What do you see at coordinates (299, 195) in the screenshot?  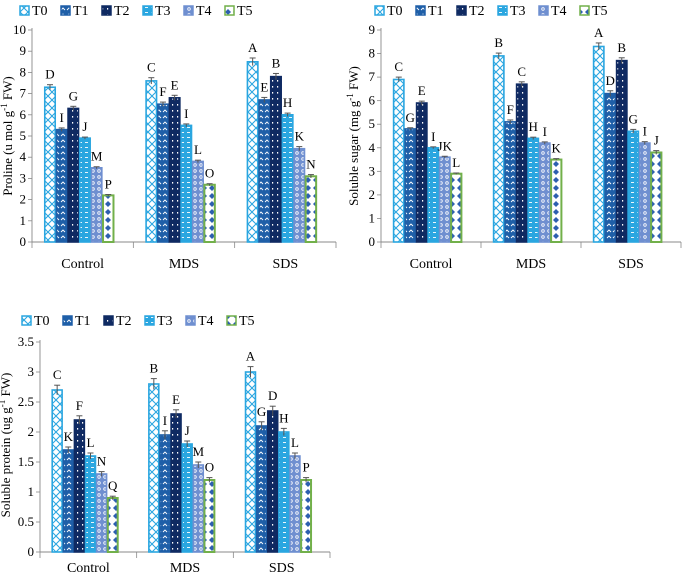 I see `bar-t4-sds` at bounding box center [299, 195].